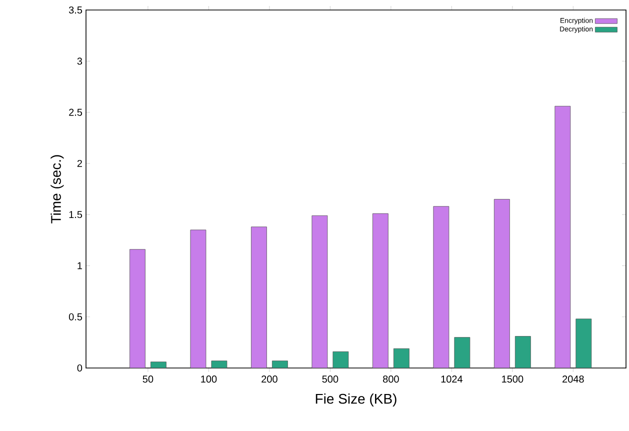  What do you see at coordinates (75, 316) in the screenshot?
I see `y-tick-label: 0.5` at bounding box center [75, 316].